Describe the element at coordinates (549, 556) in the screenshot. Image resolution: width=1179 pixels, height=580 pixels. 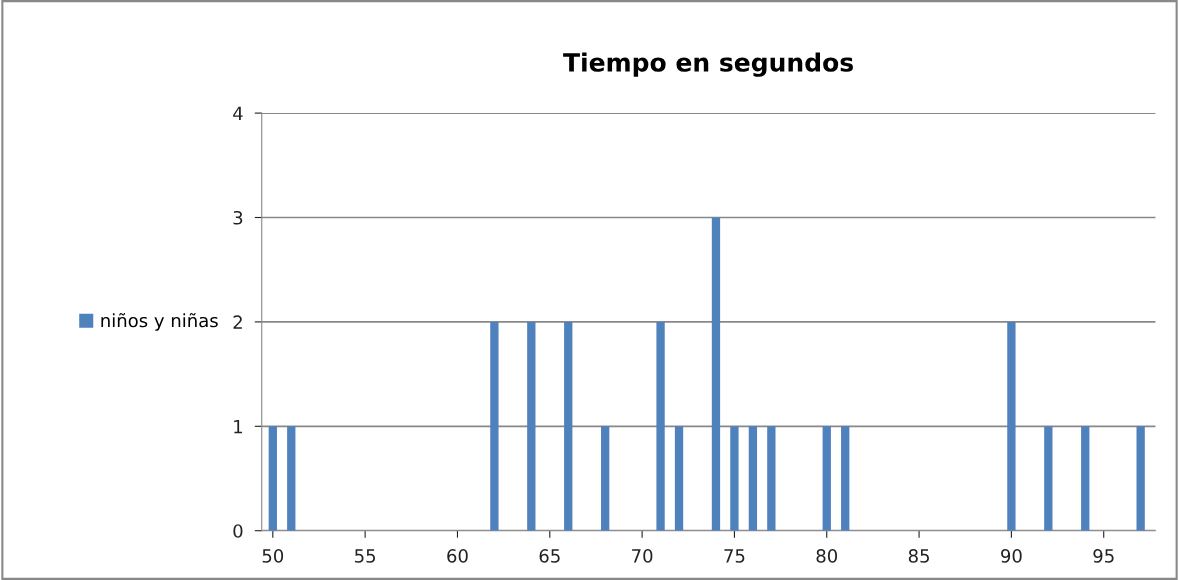
I see `x-tick-label: 65` at that location.